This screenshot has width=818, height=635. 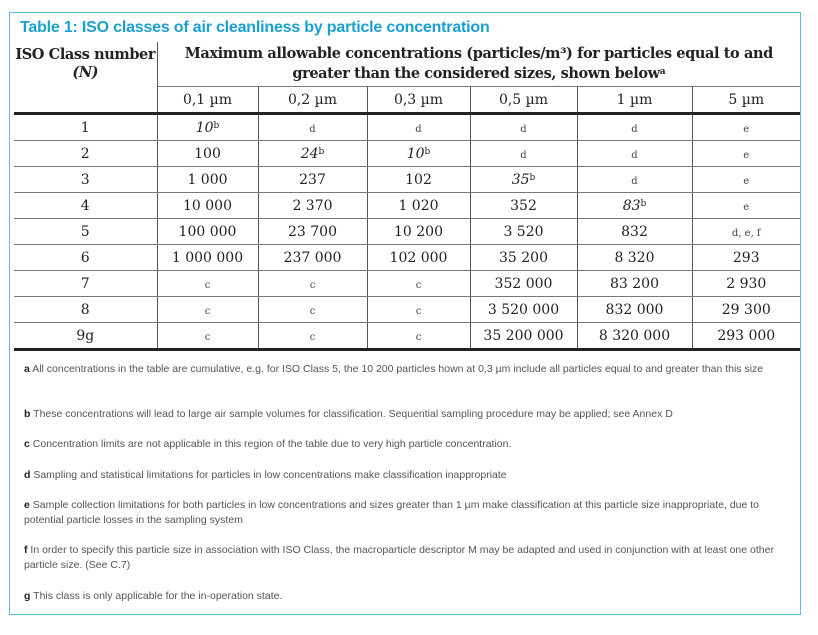 I want to click on table-row: 2 100 24b 10b d d e, so click(x=407, y=153).